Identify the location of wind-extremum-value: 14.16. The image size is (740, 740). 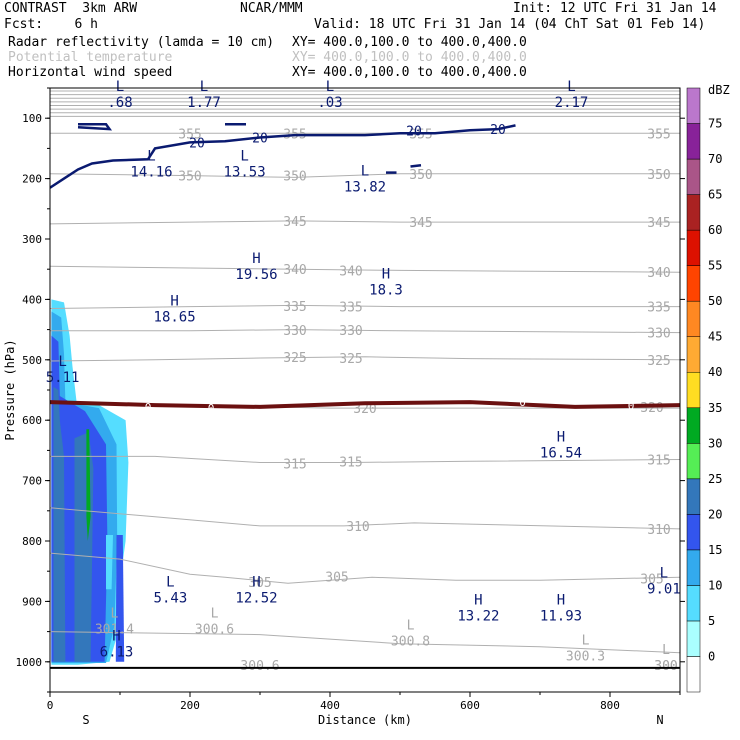
(151, 173).